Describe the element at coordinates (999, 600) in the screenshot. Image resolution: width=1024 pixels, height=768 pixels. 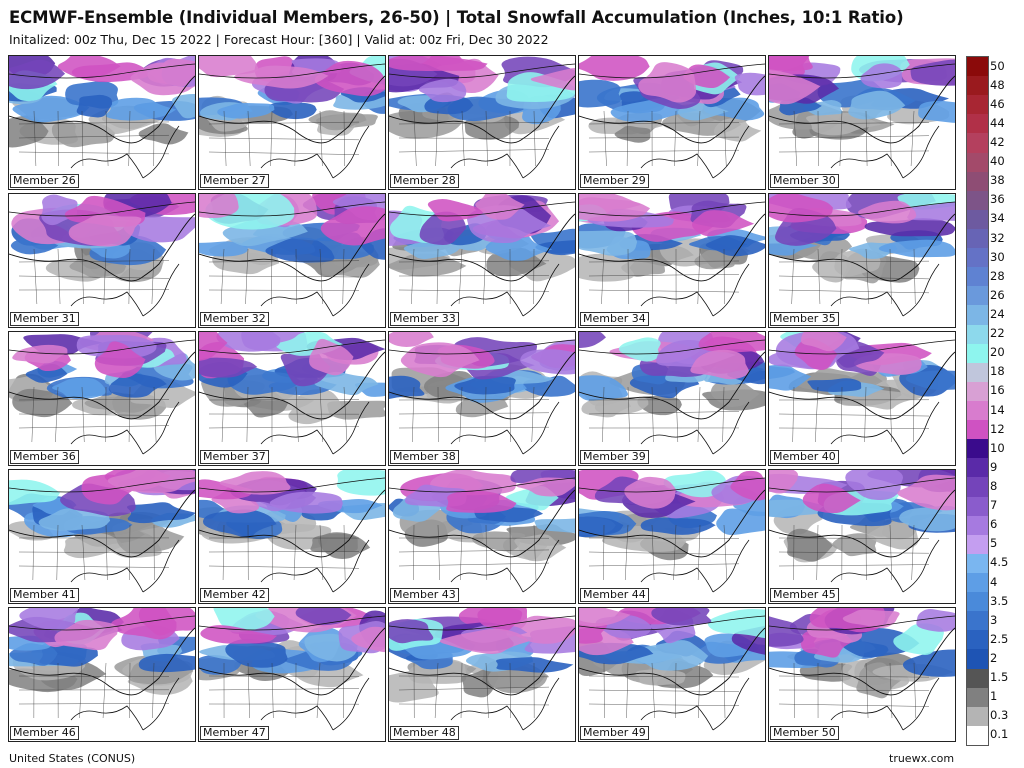
I see `colorbar-tick-label: 3.5` at that location.